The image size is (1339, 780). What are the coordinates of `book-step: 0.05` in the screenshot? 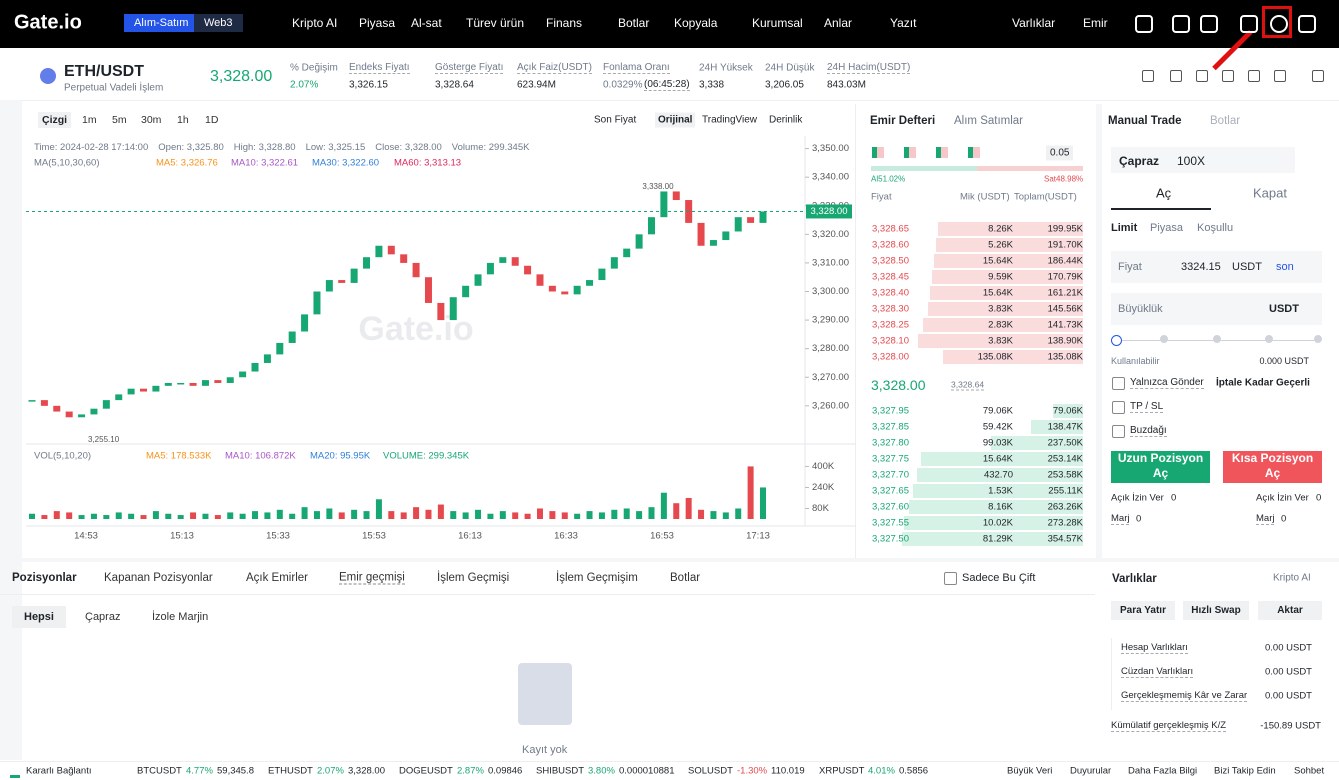 It's located at (1060, 153).